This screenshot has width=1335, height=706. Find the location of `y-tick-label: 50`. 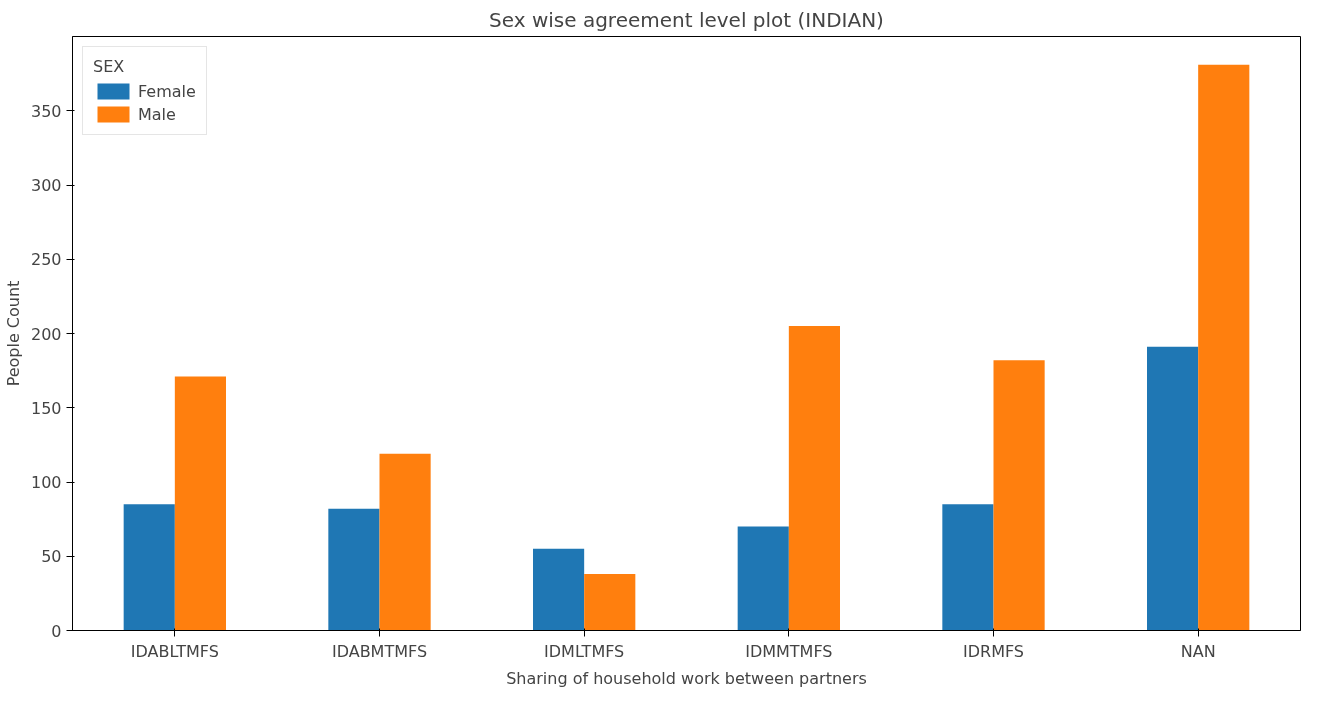

y-tick-label: 50 is located at coordinates (51, 557).